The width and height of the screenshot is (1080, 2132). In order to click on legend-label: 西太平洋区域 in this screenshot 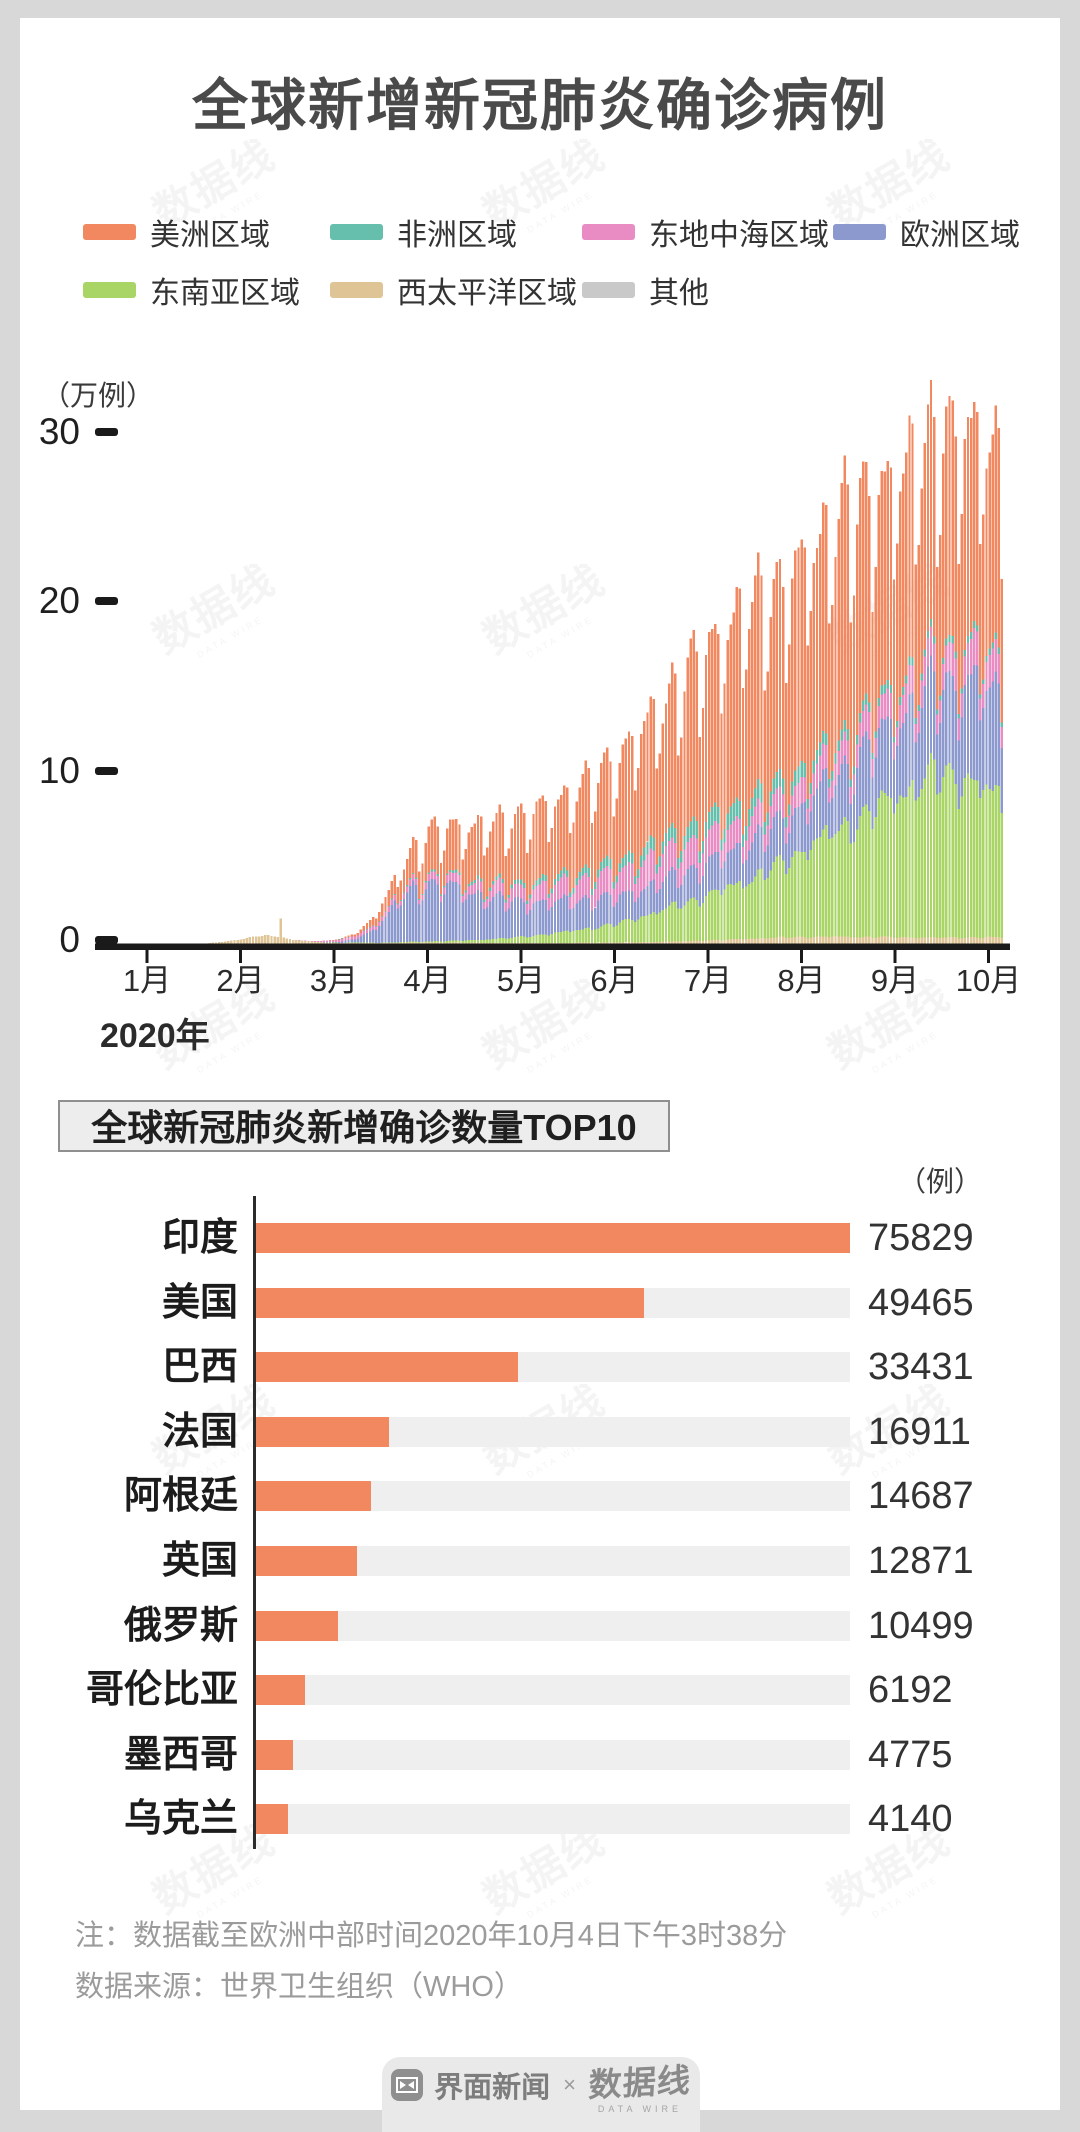, I will do `click(487, 293)`.